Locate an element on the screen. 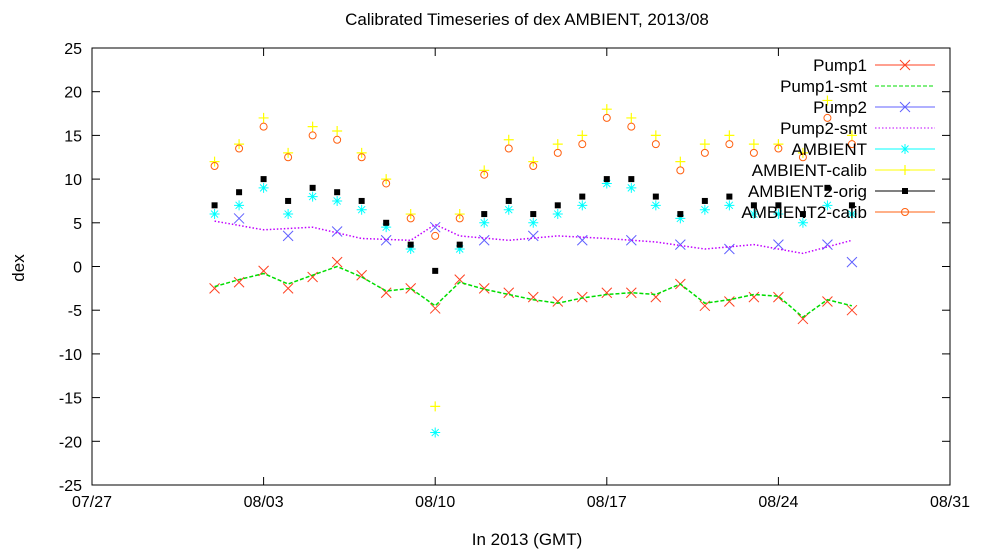 The image size is (994, 559). legend-marker-pump2 is located at coordinates (905, 107).